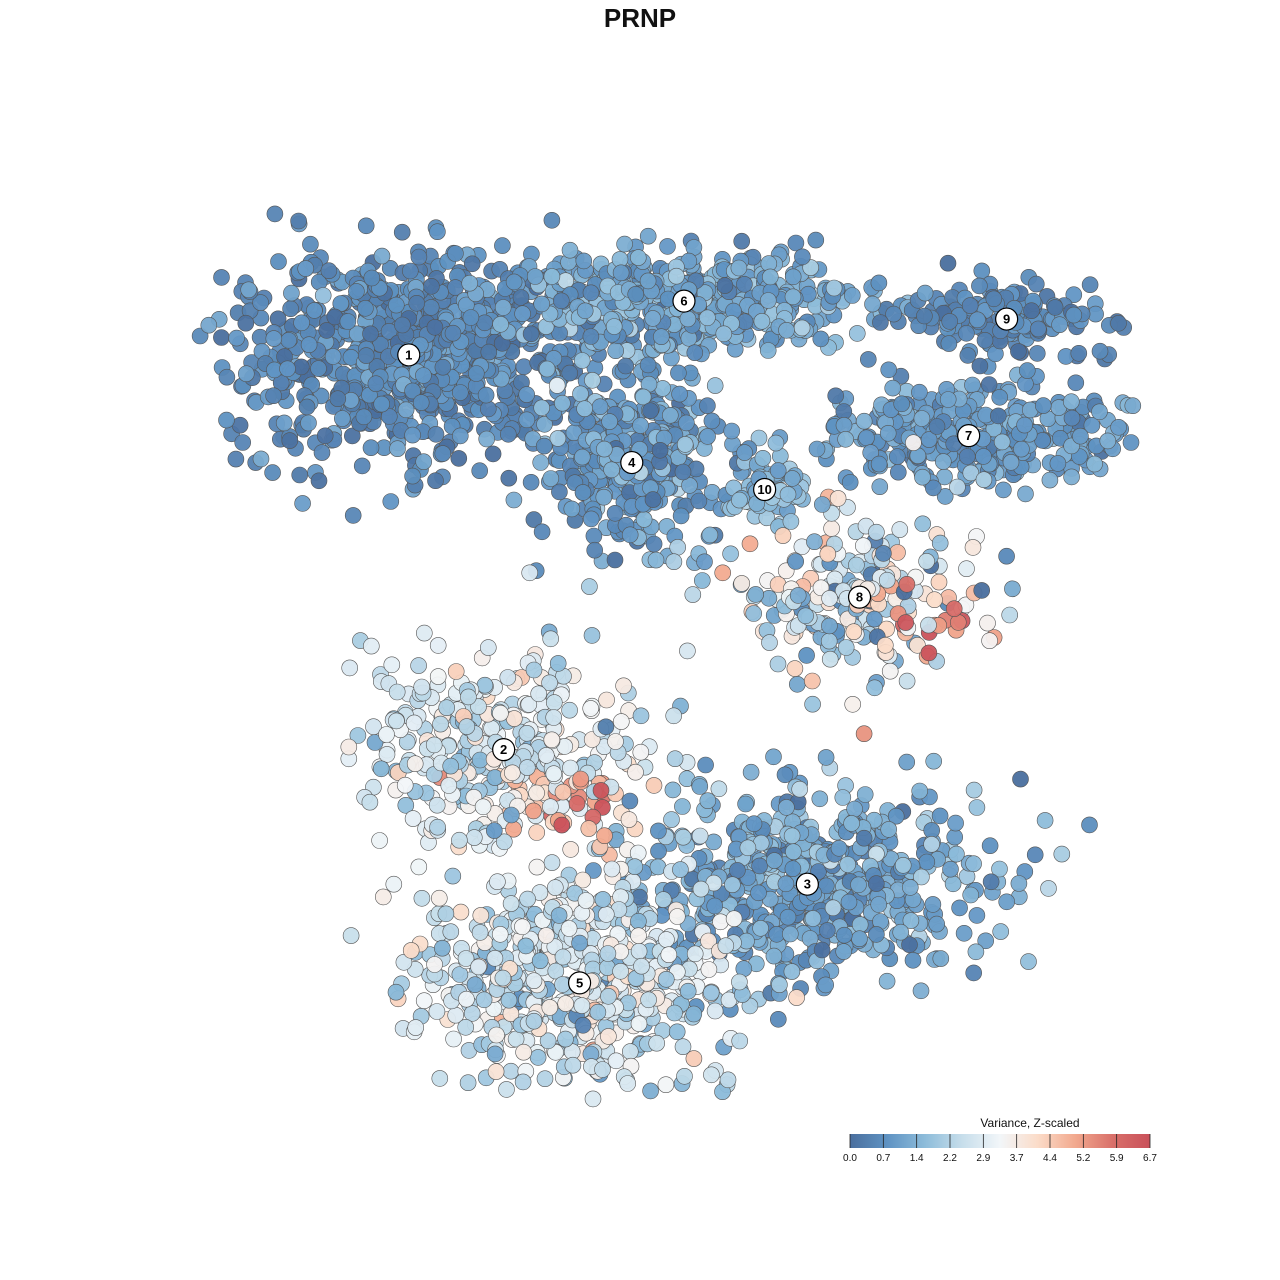 This screenshot has height=1280, width=1280. What do you see at coordinates (632, 462) in the screenshot?
I see `cluster-label-text: 4` at bounding box center [632, 462].